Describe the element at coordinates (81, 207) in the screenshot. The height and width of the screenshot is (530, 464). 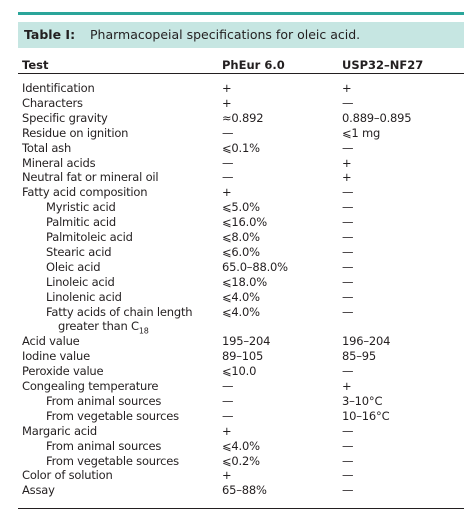
I see `test-name: Myristic acid` at that location.